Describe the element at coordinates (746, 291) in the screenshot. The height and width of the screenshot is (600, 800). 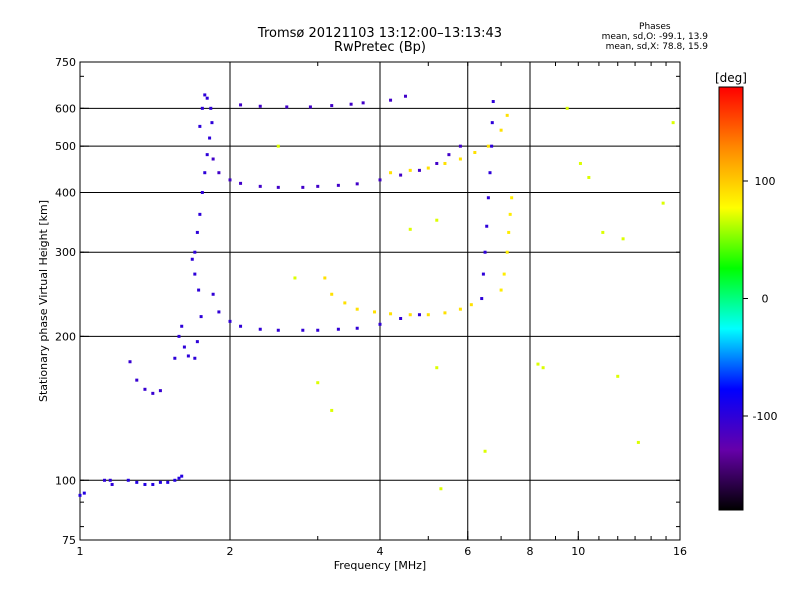
I see `colorbar: [deg] 100 0 -100` at that location.